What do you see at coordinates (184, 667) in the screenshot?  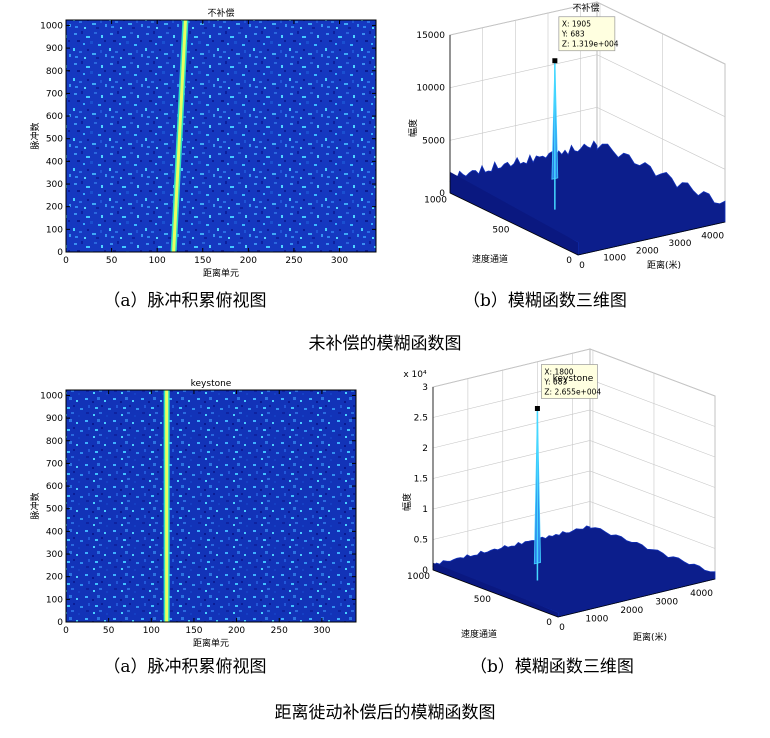 I see `subfigure-caption: （a）脉冲积累俯视图` at bounding box center [184, 667].